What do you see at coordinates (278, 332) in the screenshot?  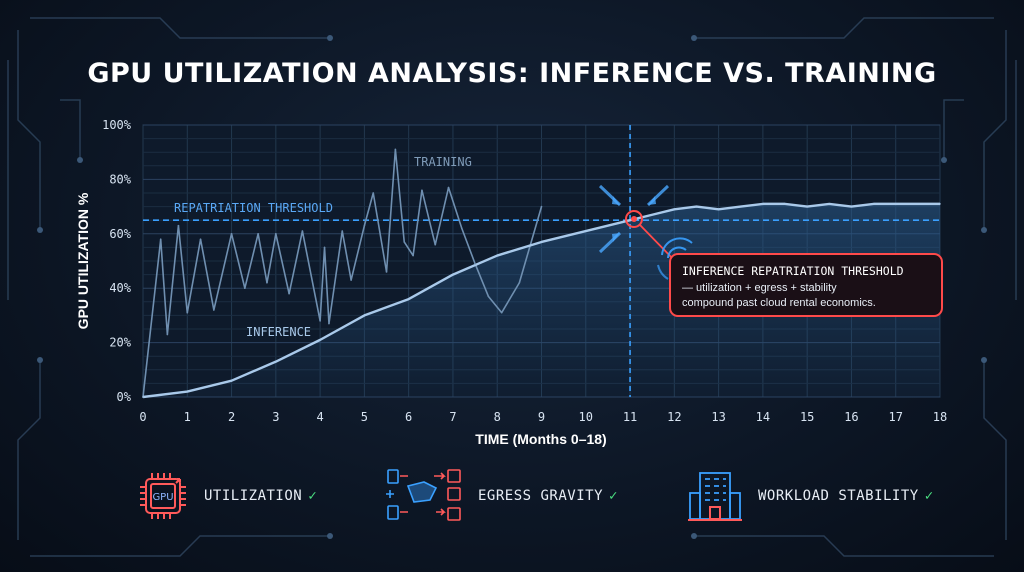 I see `series-label-inference: INFERENCE` at bounding box center [278, 332].